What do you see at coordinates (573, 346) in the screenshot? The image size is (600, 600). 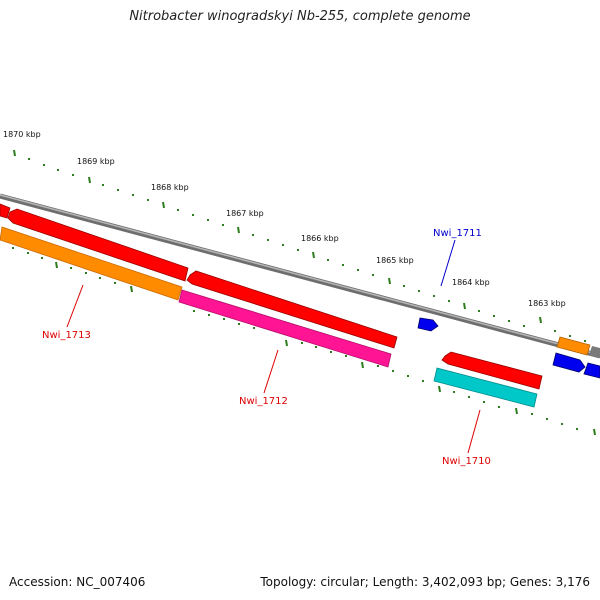 I see `gene-arrow-orange-right` at bounding box center [573, 346].